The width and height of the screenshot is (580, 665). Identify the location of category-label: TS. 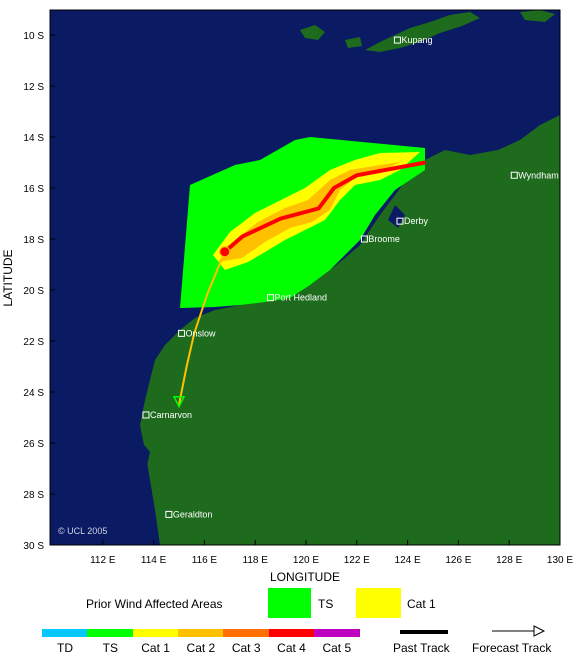
(110, 648).